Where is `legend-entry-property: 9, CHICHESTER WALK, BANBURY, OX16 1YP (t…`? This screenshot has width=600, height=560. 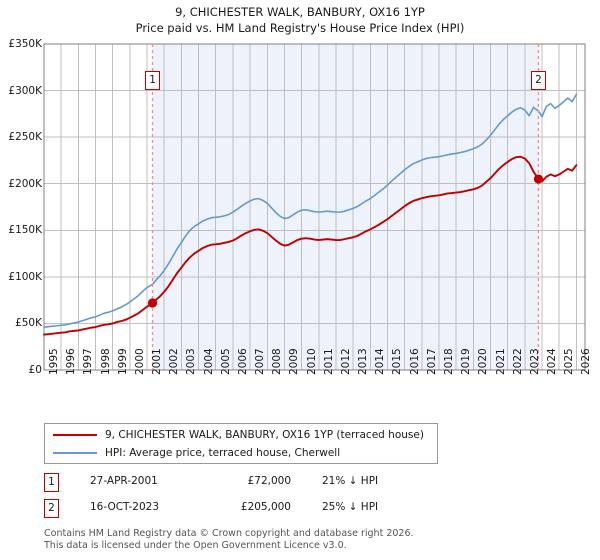
legend-entry-property: 9, CHICHESTER WALK, BANBURY, OX16 1YP (t… is located at coordinates (238, 435).